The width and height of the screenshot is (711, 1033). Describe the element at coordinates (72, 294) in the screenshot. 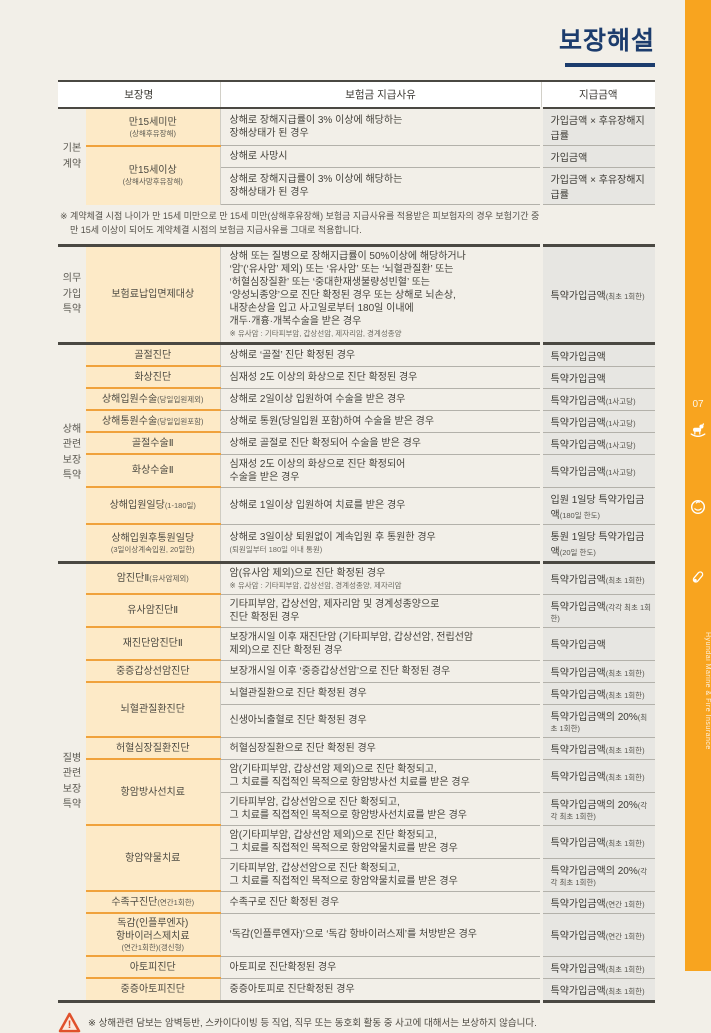

I see `group-label: 의무 가입 특약` at that location.